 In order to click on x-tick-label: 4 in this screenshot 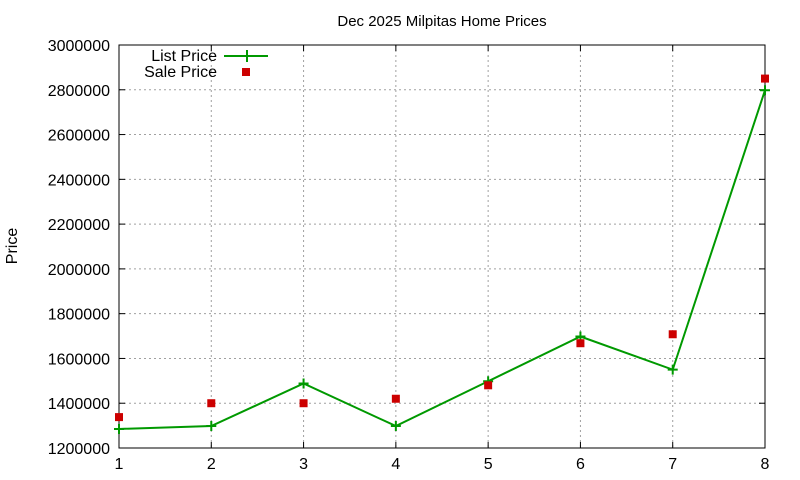, I will do `click(395, 464)`.